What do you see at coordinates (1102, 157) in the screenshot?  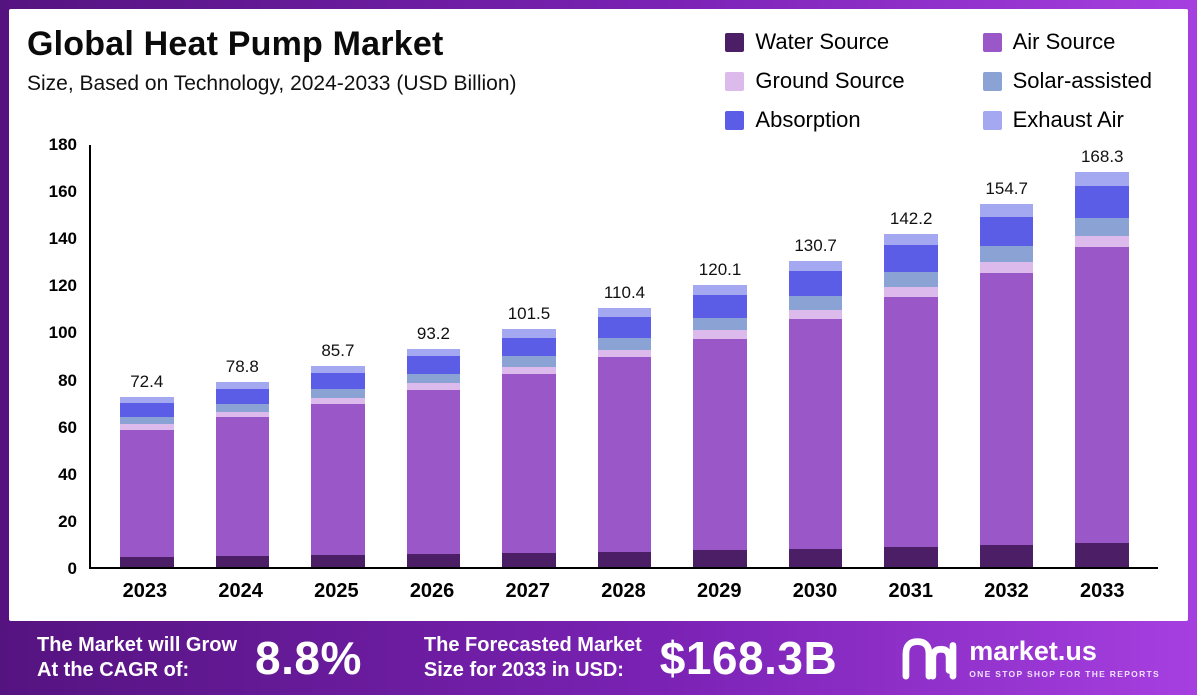 I see `bar-value-label: 168.3` at bounding box center [1102, 157].